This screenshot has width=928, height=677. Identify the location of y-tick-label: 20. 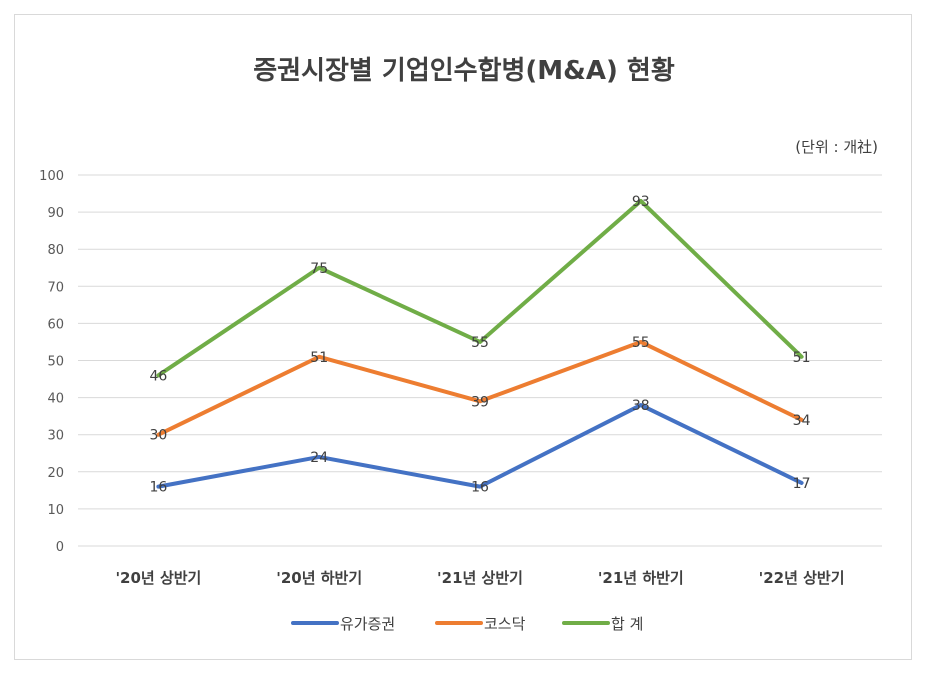
(55, 473).